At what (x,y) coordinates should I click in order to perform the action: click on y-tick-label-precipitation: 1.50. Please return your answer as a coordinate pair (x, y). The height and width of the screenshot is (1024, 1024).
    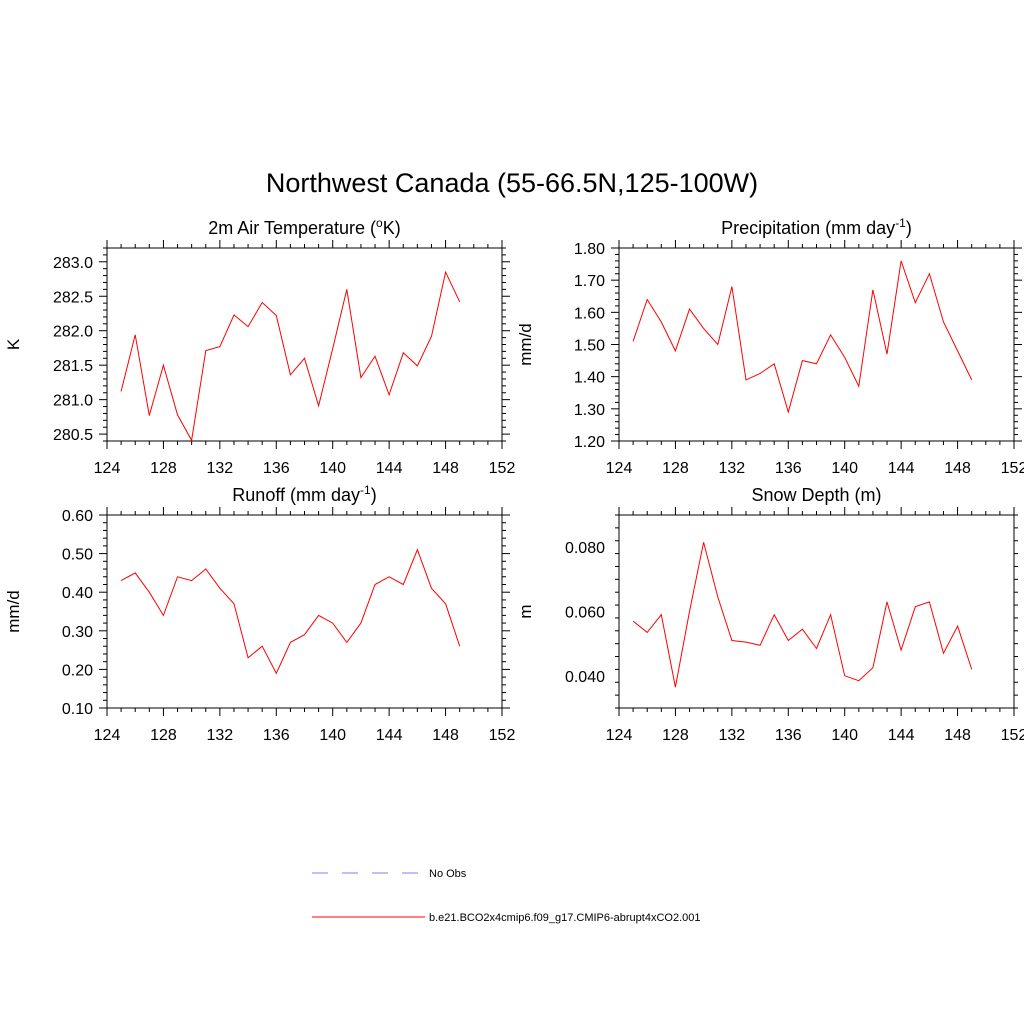
    Looking at the image, I should click on (589, 346).